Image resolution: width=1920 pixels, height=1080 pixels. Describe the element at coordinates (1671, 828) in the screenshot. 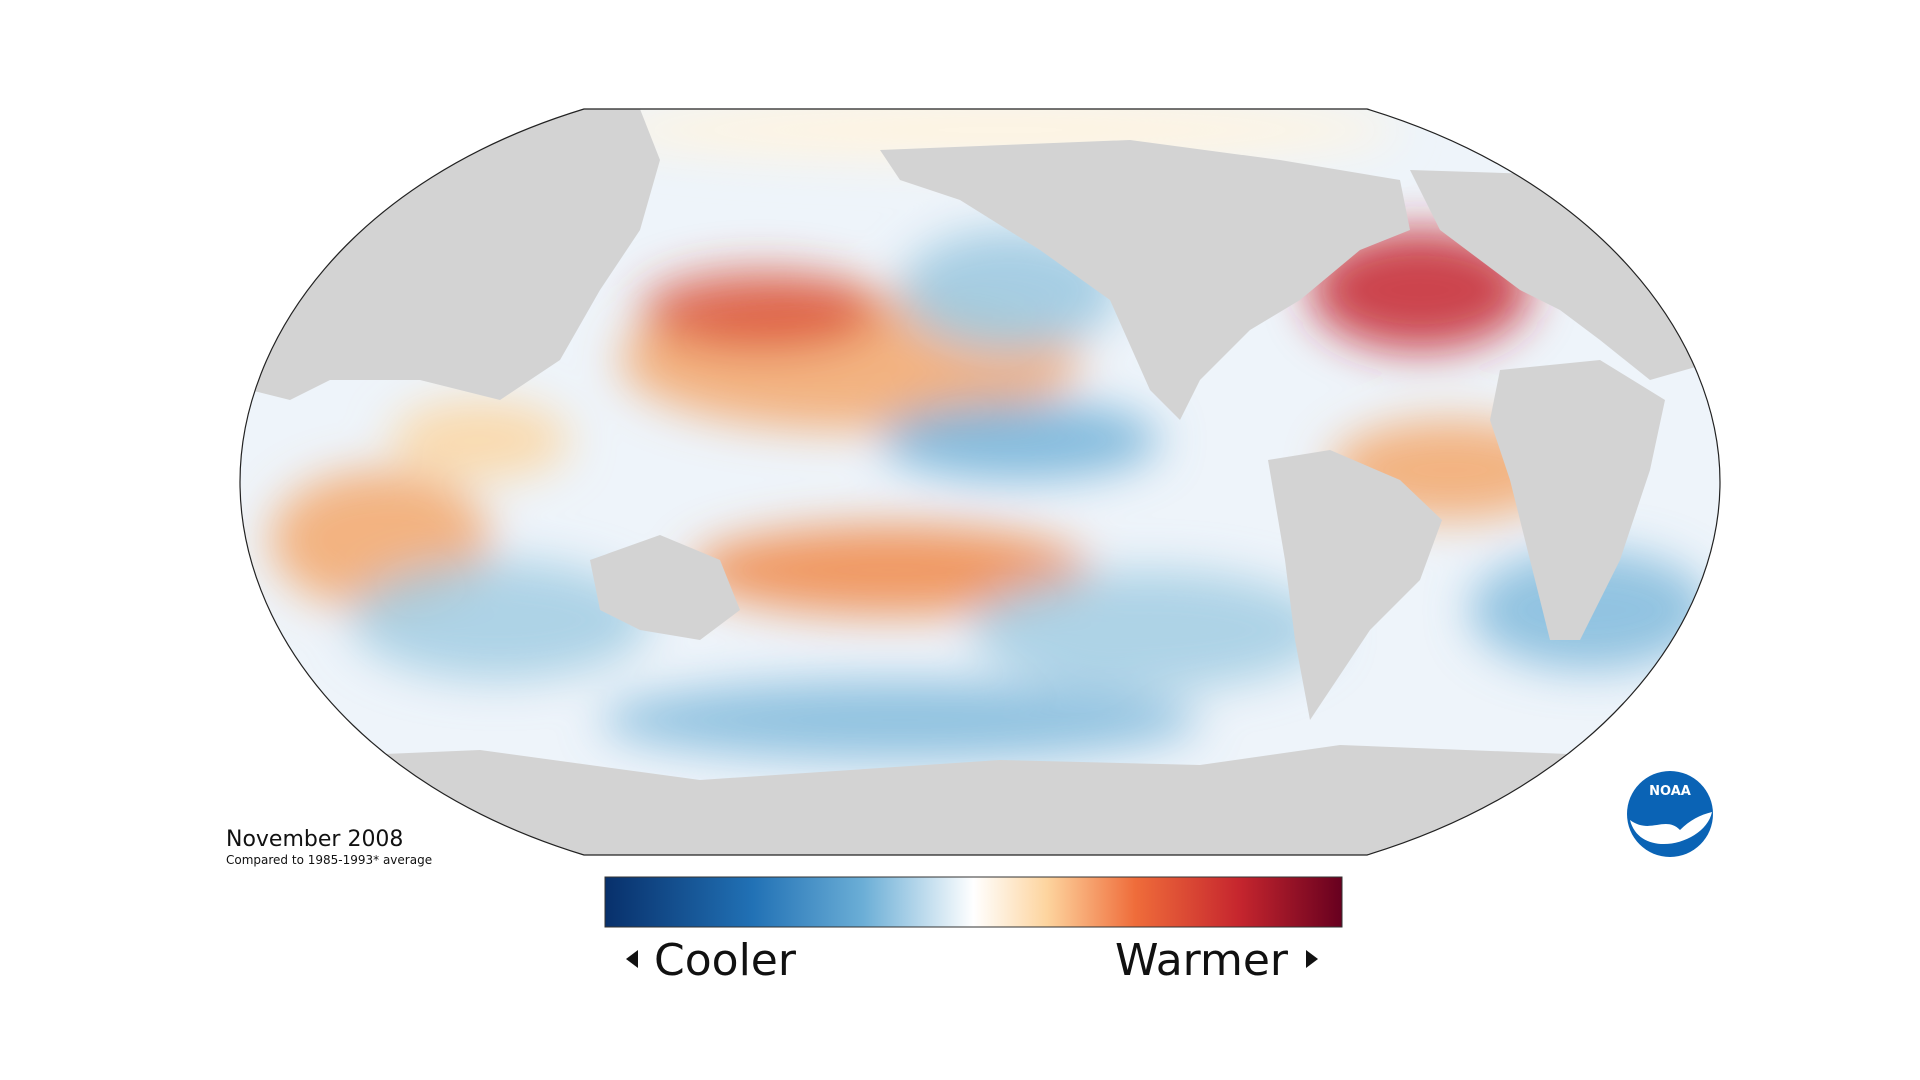

I see `logo-bird` at that location.